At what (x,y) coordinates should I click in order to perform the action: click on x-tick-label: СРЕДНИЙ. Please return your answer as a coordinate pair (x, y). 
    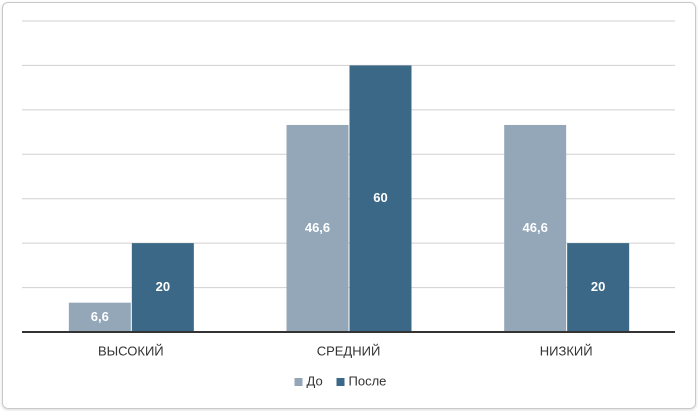
    Looking at the image, I should click on (349, 350).